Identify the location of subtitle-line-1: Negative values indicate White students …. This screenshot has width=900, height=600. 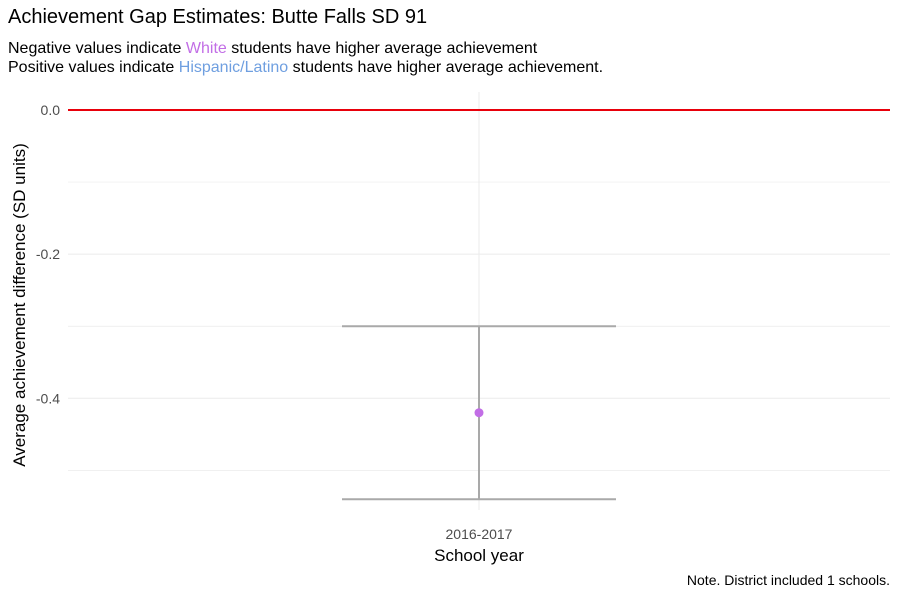
(272, 49).